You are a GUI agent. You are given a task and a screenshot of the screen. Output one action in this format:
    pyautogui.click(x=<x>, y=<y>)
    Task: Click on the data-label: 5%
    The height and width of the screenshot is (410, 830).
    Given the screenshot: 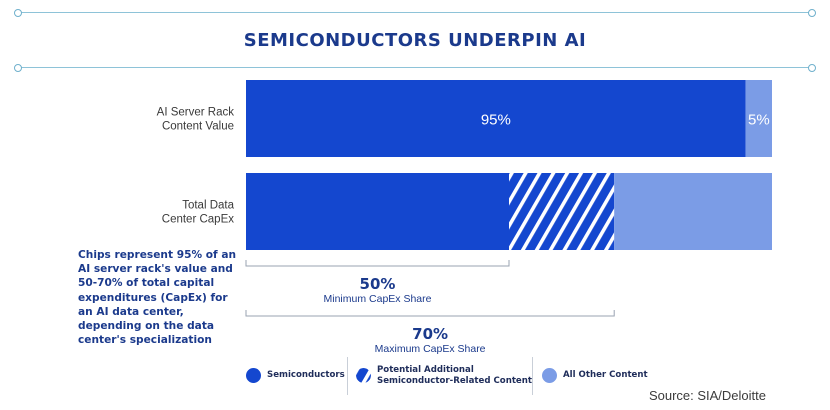 What is the action you would take?
    pyautogui.click(x=759, y=120)
    